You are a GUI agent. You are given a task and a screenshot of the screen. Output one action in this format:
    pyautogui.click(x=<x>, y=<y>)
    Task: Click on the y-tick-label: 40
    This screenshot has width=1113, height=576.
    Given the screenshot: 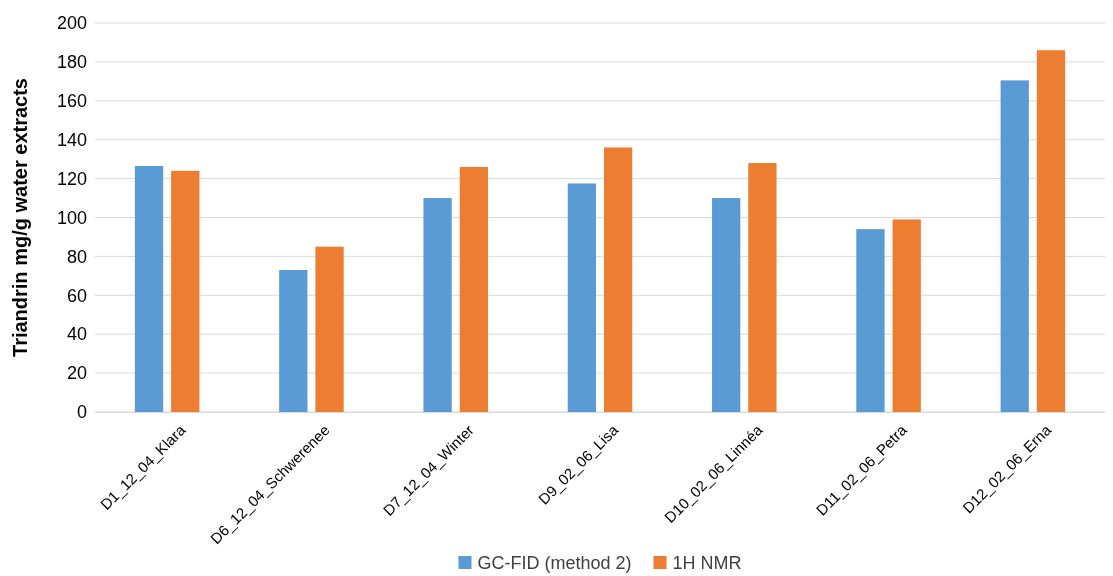 What is the action you would take?
    pyautogui.click(x=76, y=334)
    